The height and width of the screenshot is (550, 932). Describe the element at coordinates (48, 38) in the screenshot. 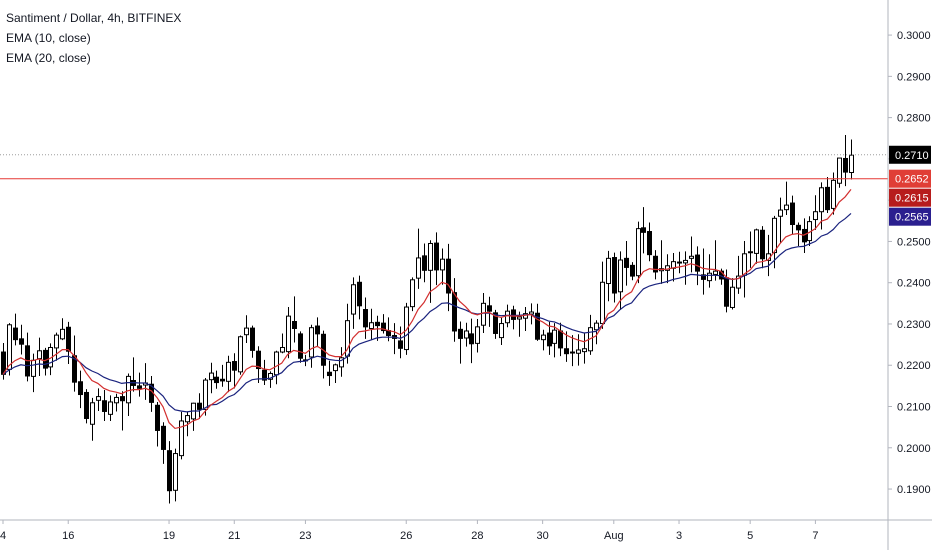

I see `ema10-legend: EMA (10, close)` at that location.